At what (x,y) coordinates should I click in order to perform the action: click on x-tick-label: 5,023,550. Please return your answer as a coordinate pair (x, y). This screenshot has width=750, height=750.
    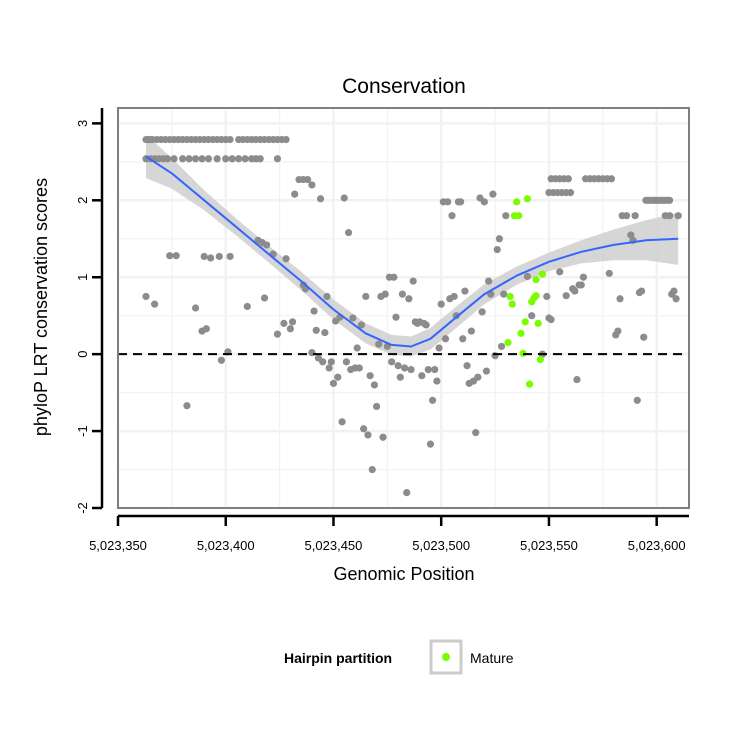
    Looking at the image, I should click on (549, 545).